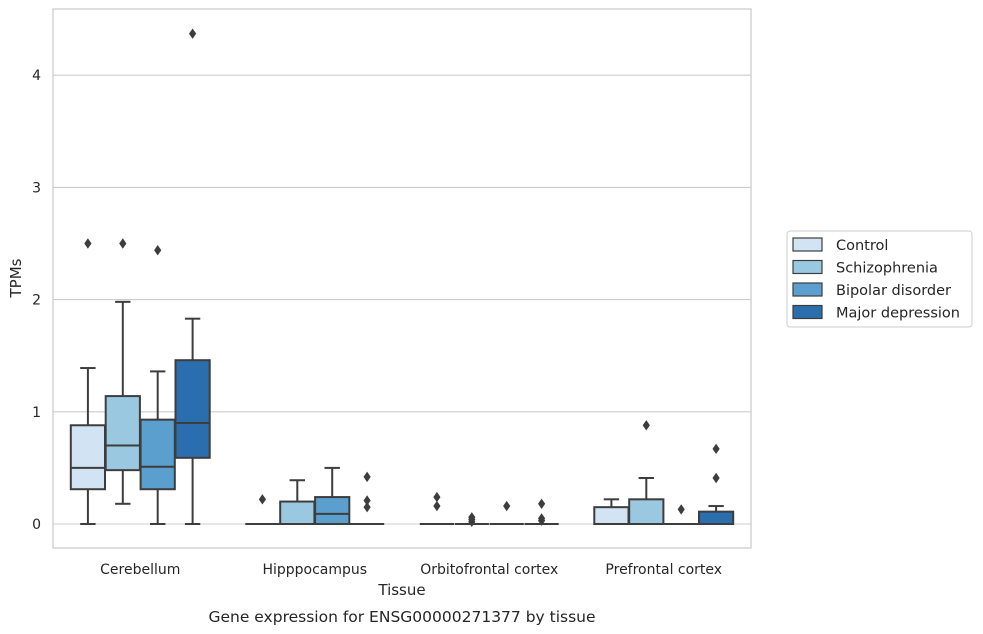 This screenshot has height=634, width=983. Describe the element at coordinates (663, 570) in the screenshot. I see `x-tick-label: Prefrontal cortex` at that location.